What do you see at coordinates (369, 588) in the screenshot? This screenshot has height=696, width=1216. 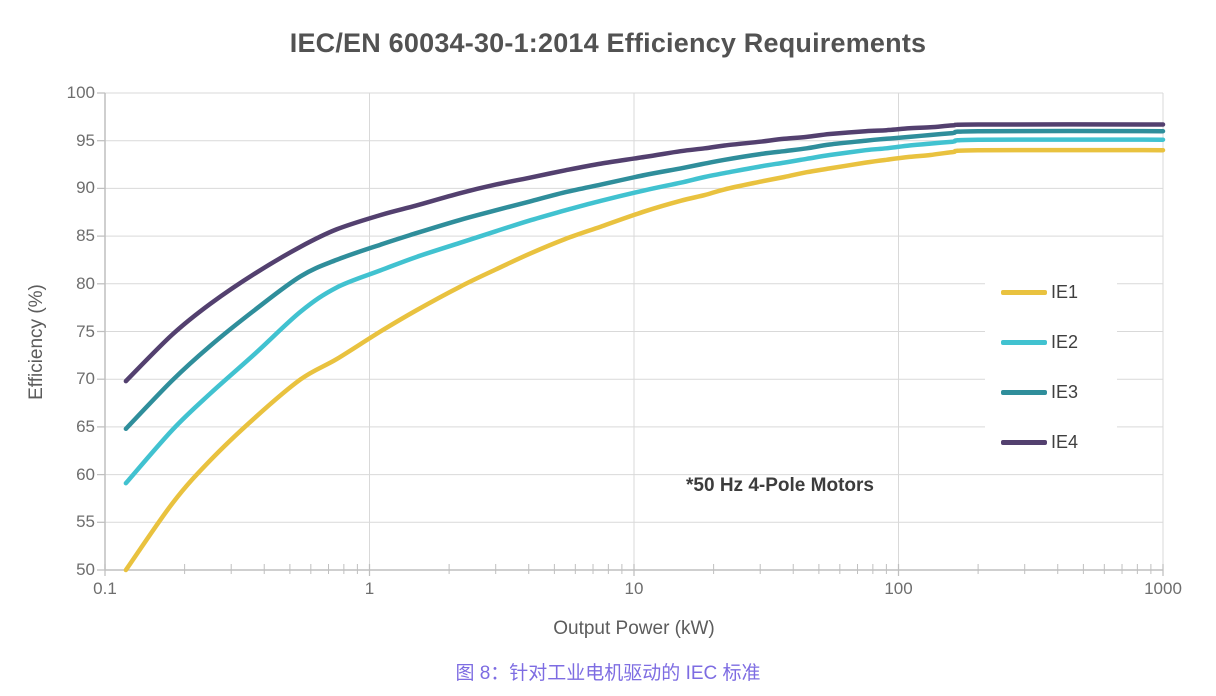 I see `x-tick-label: 1` at bounding box center [369, 588].